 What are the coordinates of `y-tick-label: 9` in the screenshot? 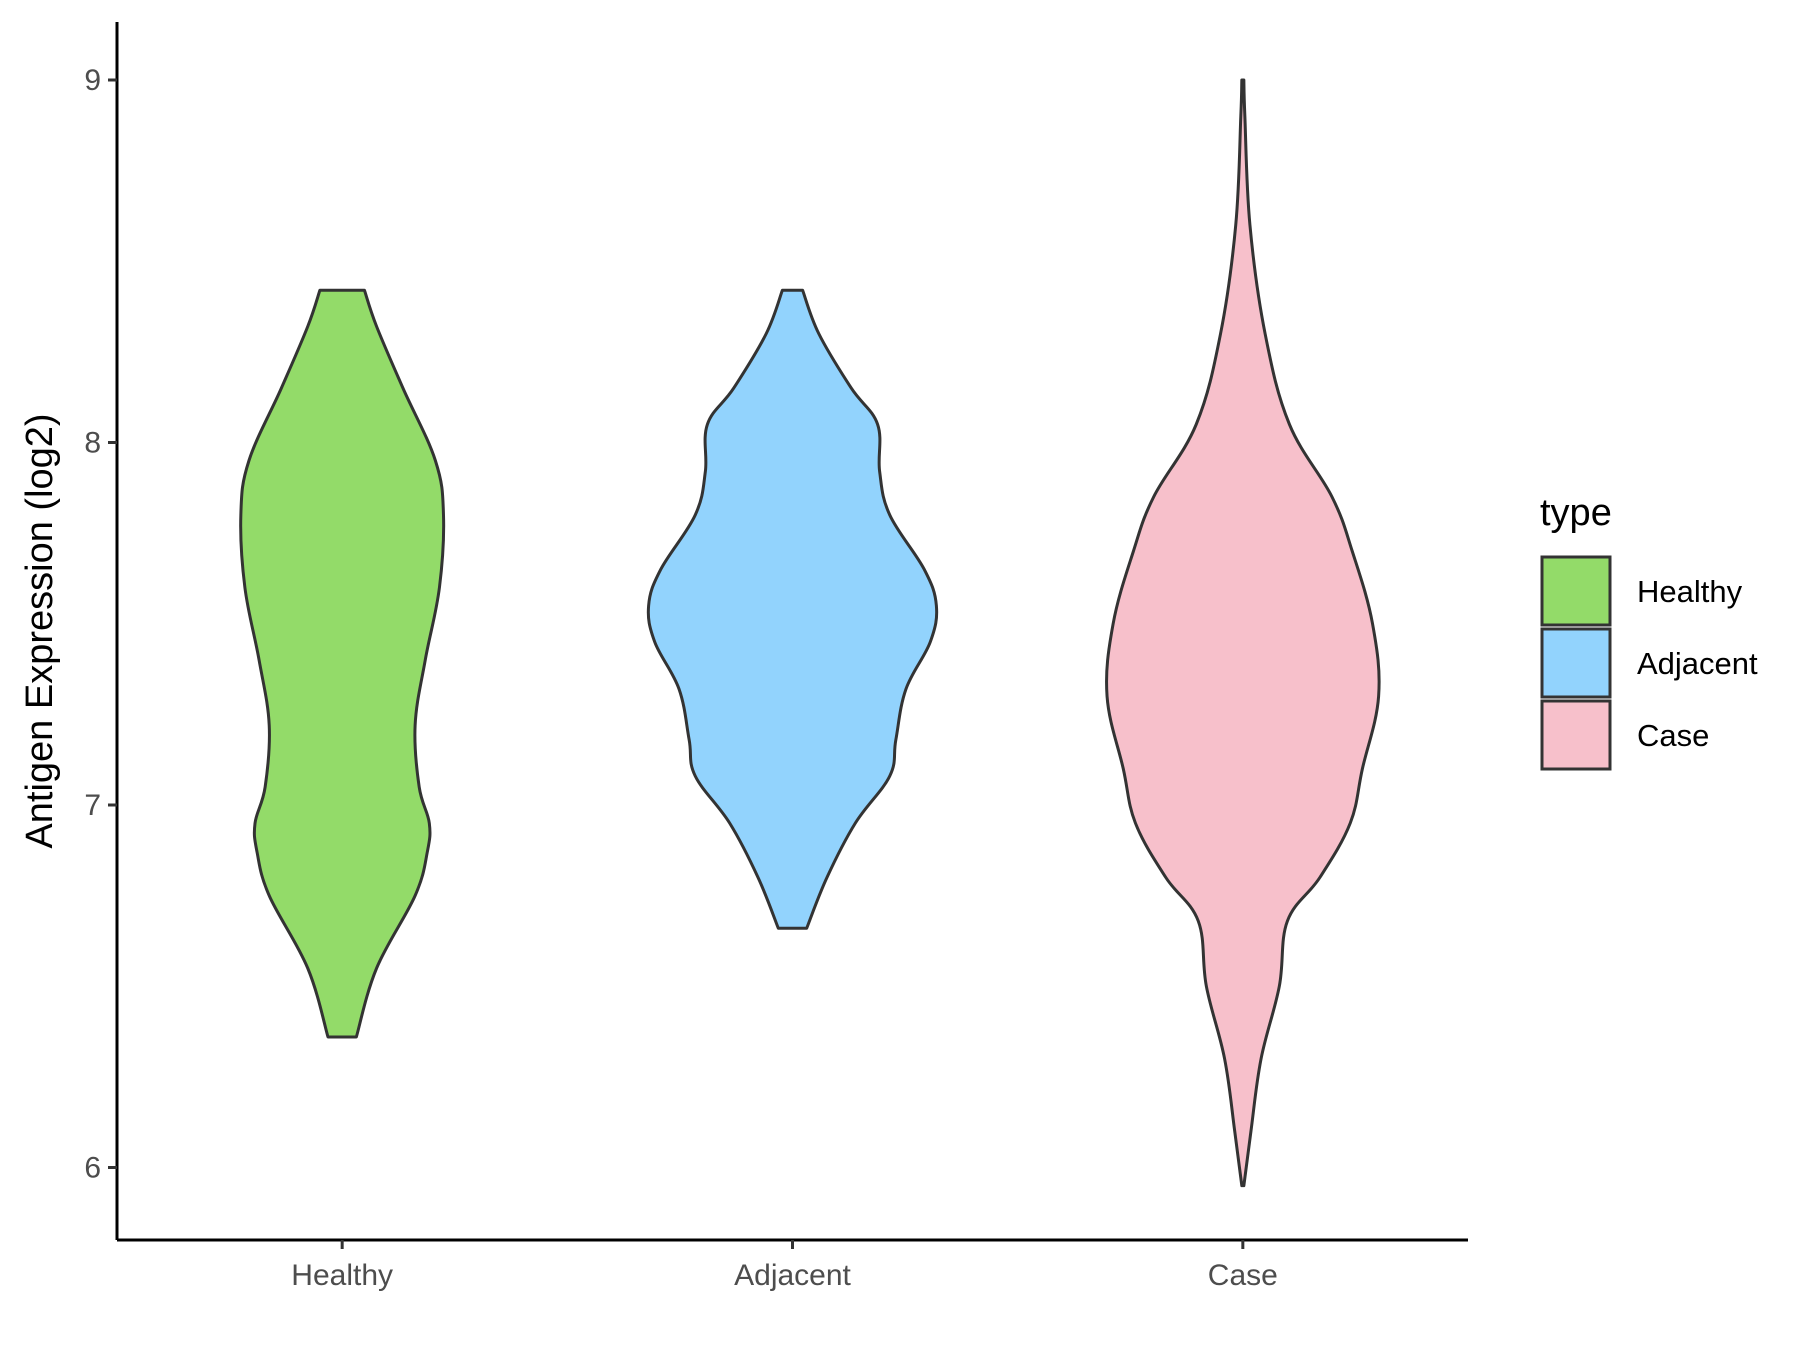 It's located at (92, 80).